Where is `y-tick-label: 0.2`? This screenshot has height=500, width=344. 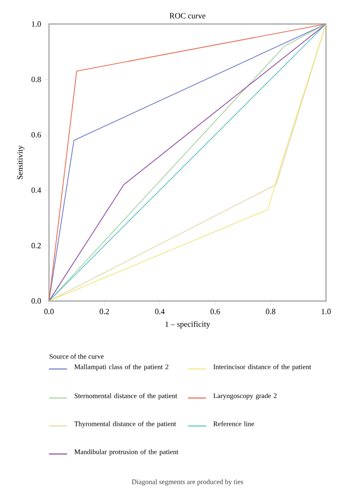
y-tick-label: 0.2 is located at coordinates (36, 245).